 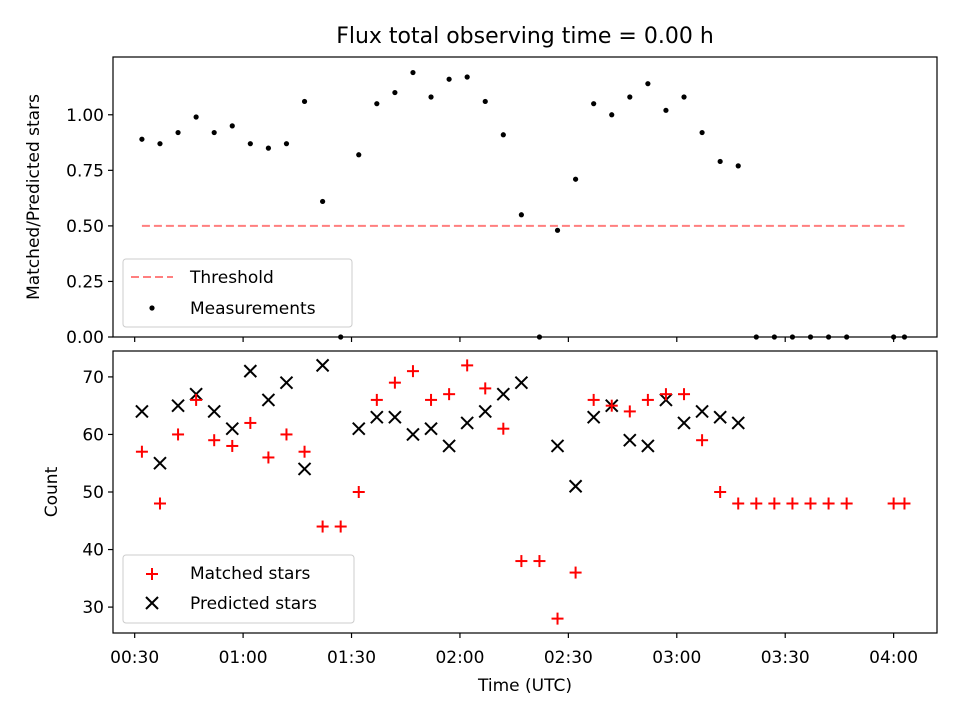 What do you see at coordinates (85, 116) in the screenshot?
I see `top-y-tick-label: 1.00` at bounding box center [85, 116].